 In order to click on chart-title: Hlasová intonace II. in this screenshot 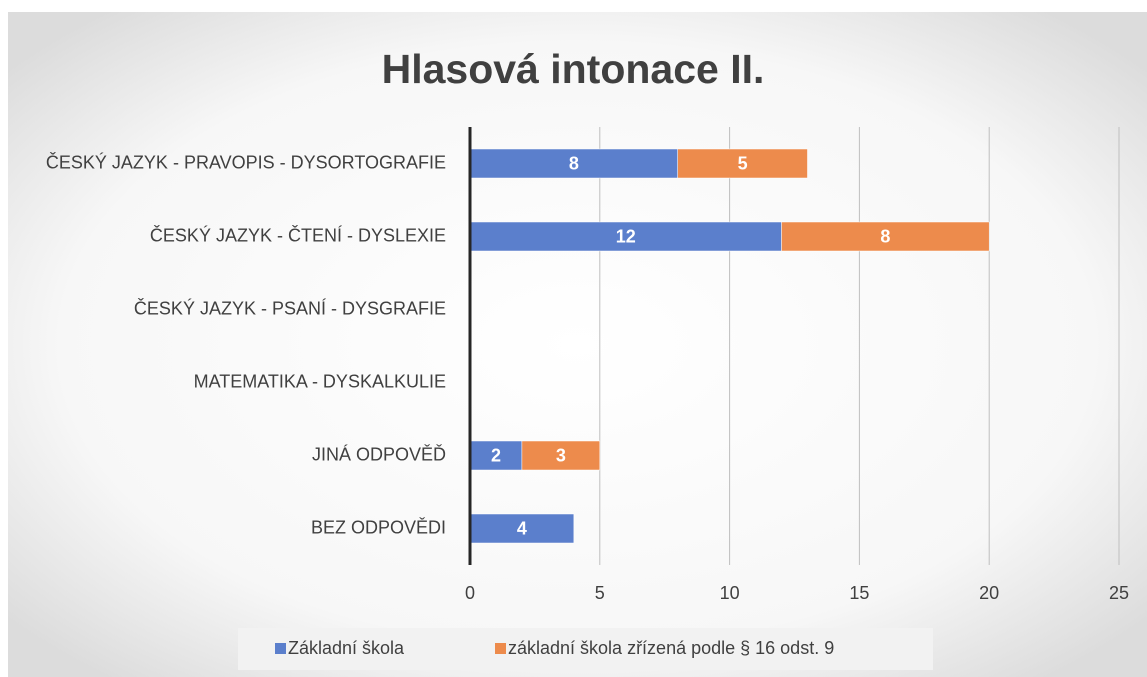, I will do `click(573, 69)`.